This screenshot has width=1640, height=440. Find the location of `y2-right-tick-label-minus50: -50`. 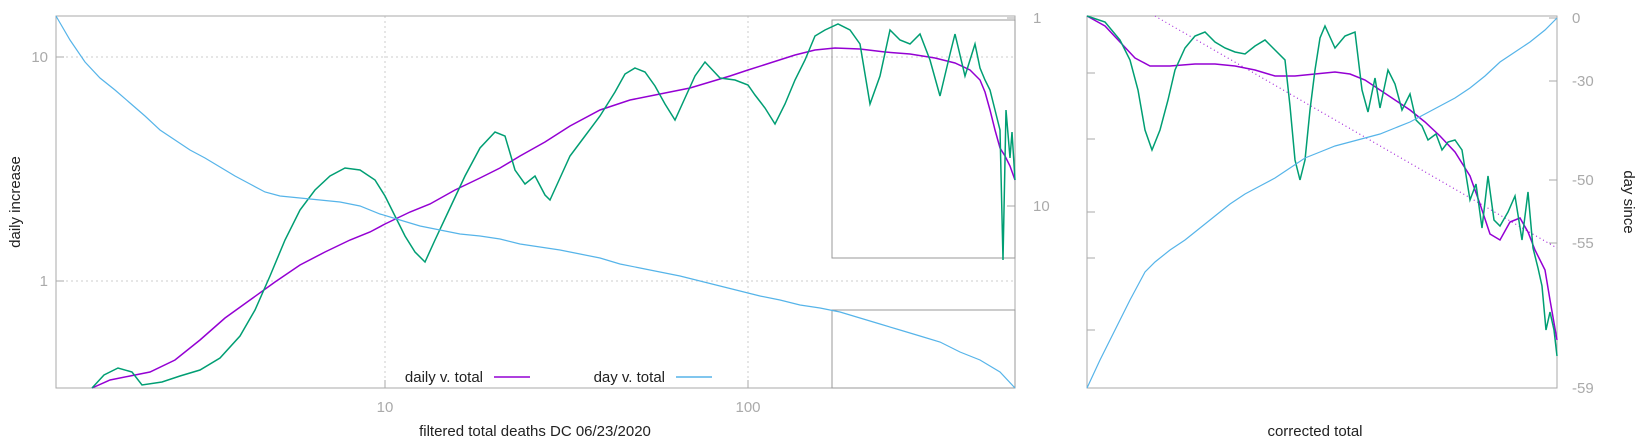

y2-right-tick-label-minus50: -50 is located at coordinates (1583, 180).